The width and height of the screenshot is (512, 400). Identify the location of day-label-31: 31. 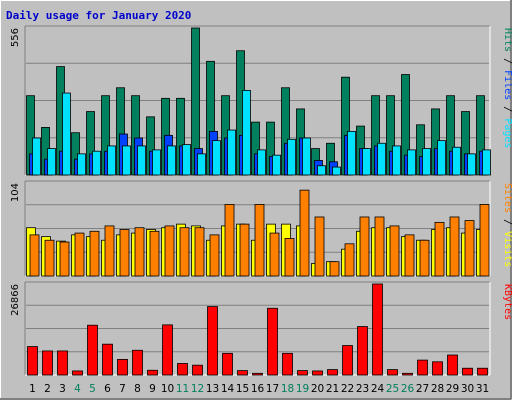
(482, 389).